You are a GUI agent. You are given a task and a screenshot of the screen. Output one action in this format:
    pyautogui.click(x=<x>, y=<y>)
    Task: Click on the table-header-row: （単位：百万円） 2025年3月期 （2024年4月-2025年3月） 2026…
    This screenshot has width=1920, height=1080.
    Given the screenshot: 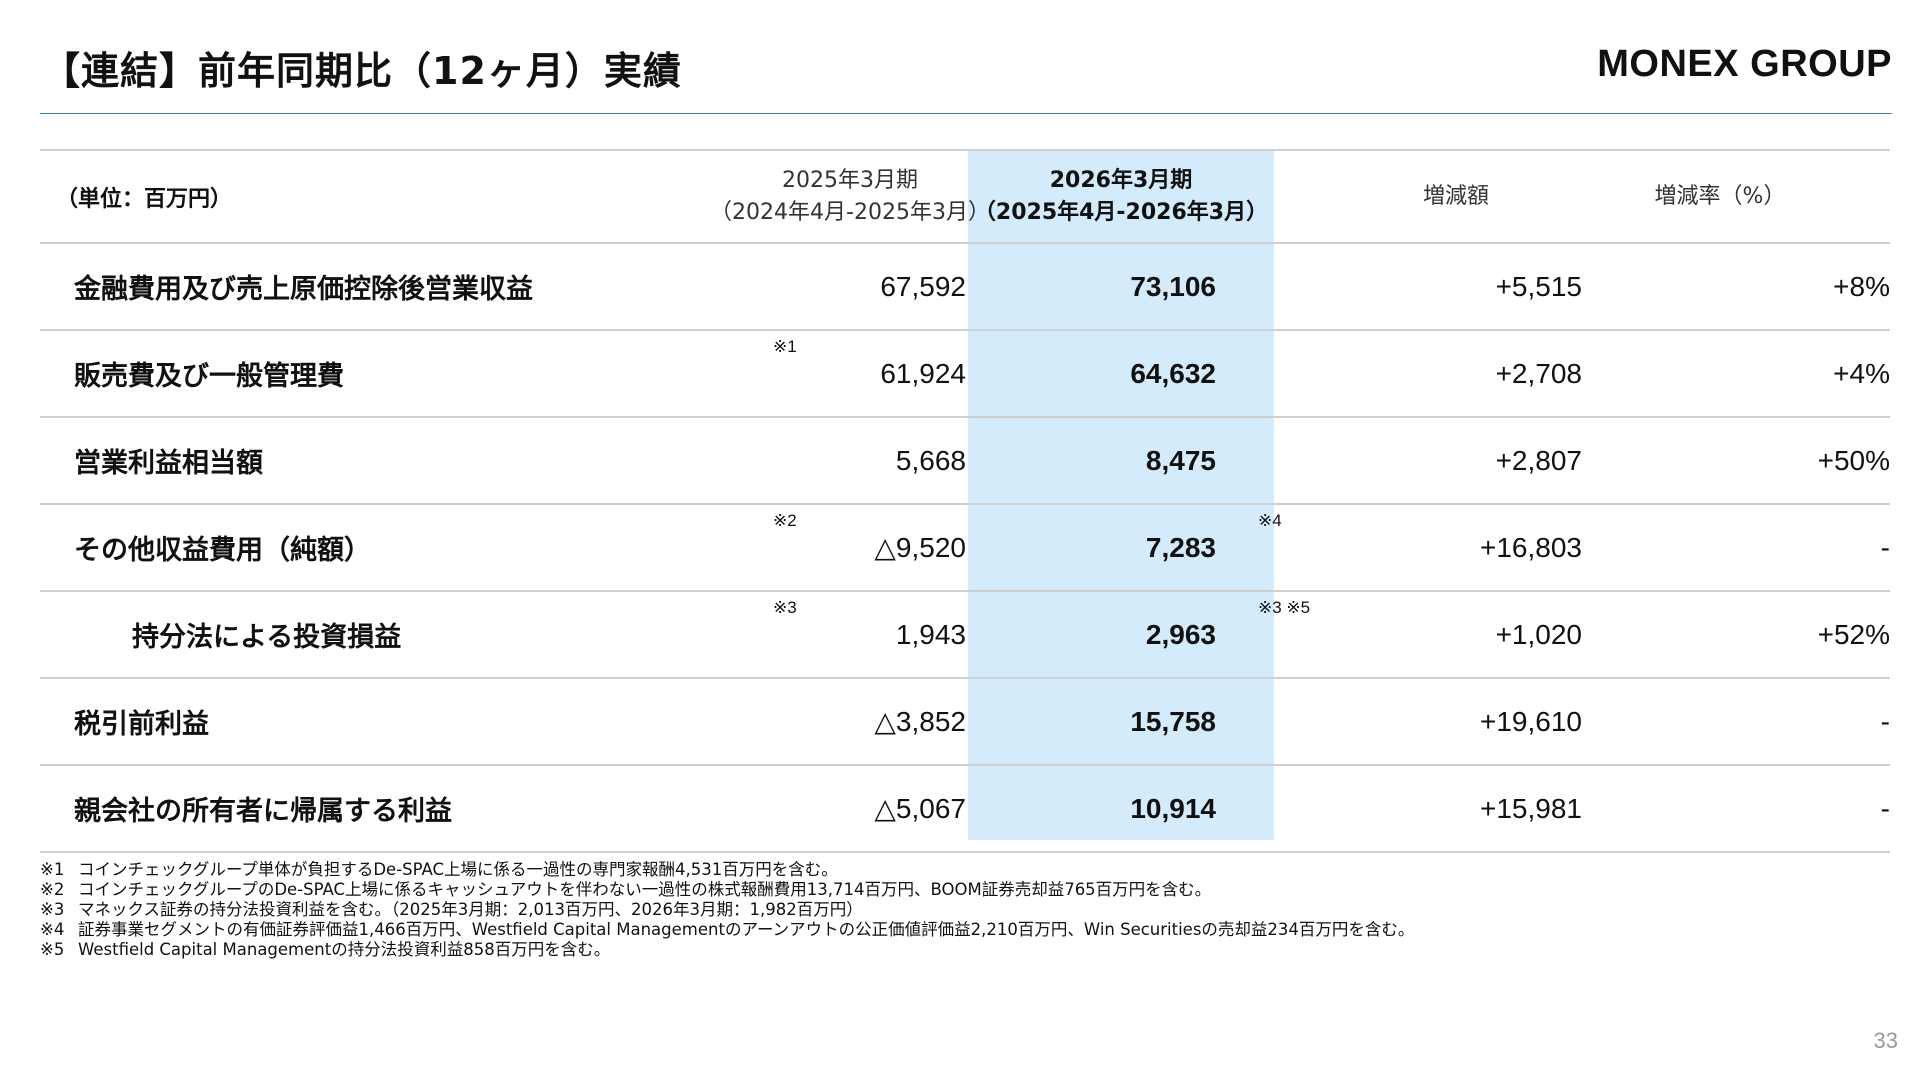 What is the action you would take?
    pyautogui.click(x=965, y=195)
    